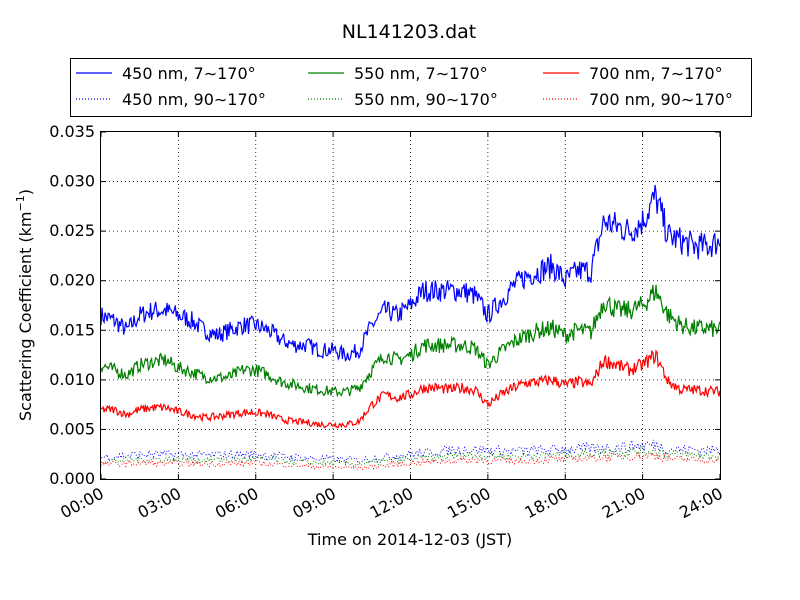 The height and width of the screenshot is (600, 800). I want to click on legend-label-1: 550 nm, 7∼170°, so click(421, 73).